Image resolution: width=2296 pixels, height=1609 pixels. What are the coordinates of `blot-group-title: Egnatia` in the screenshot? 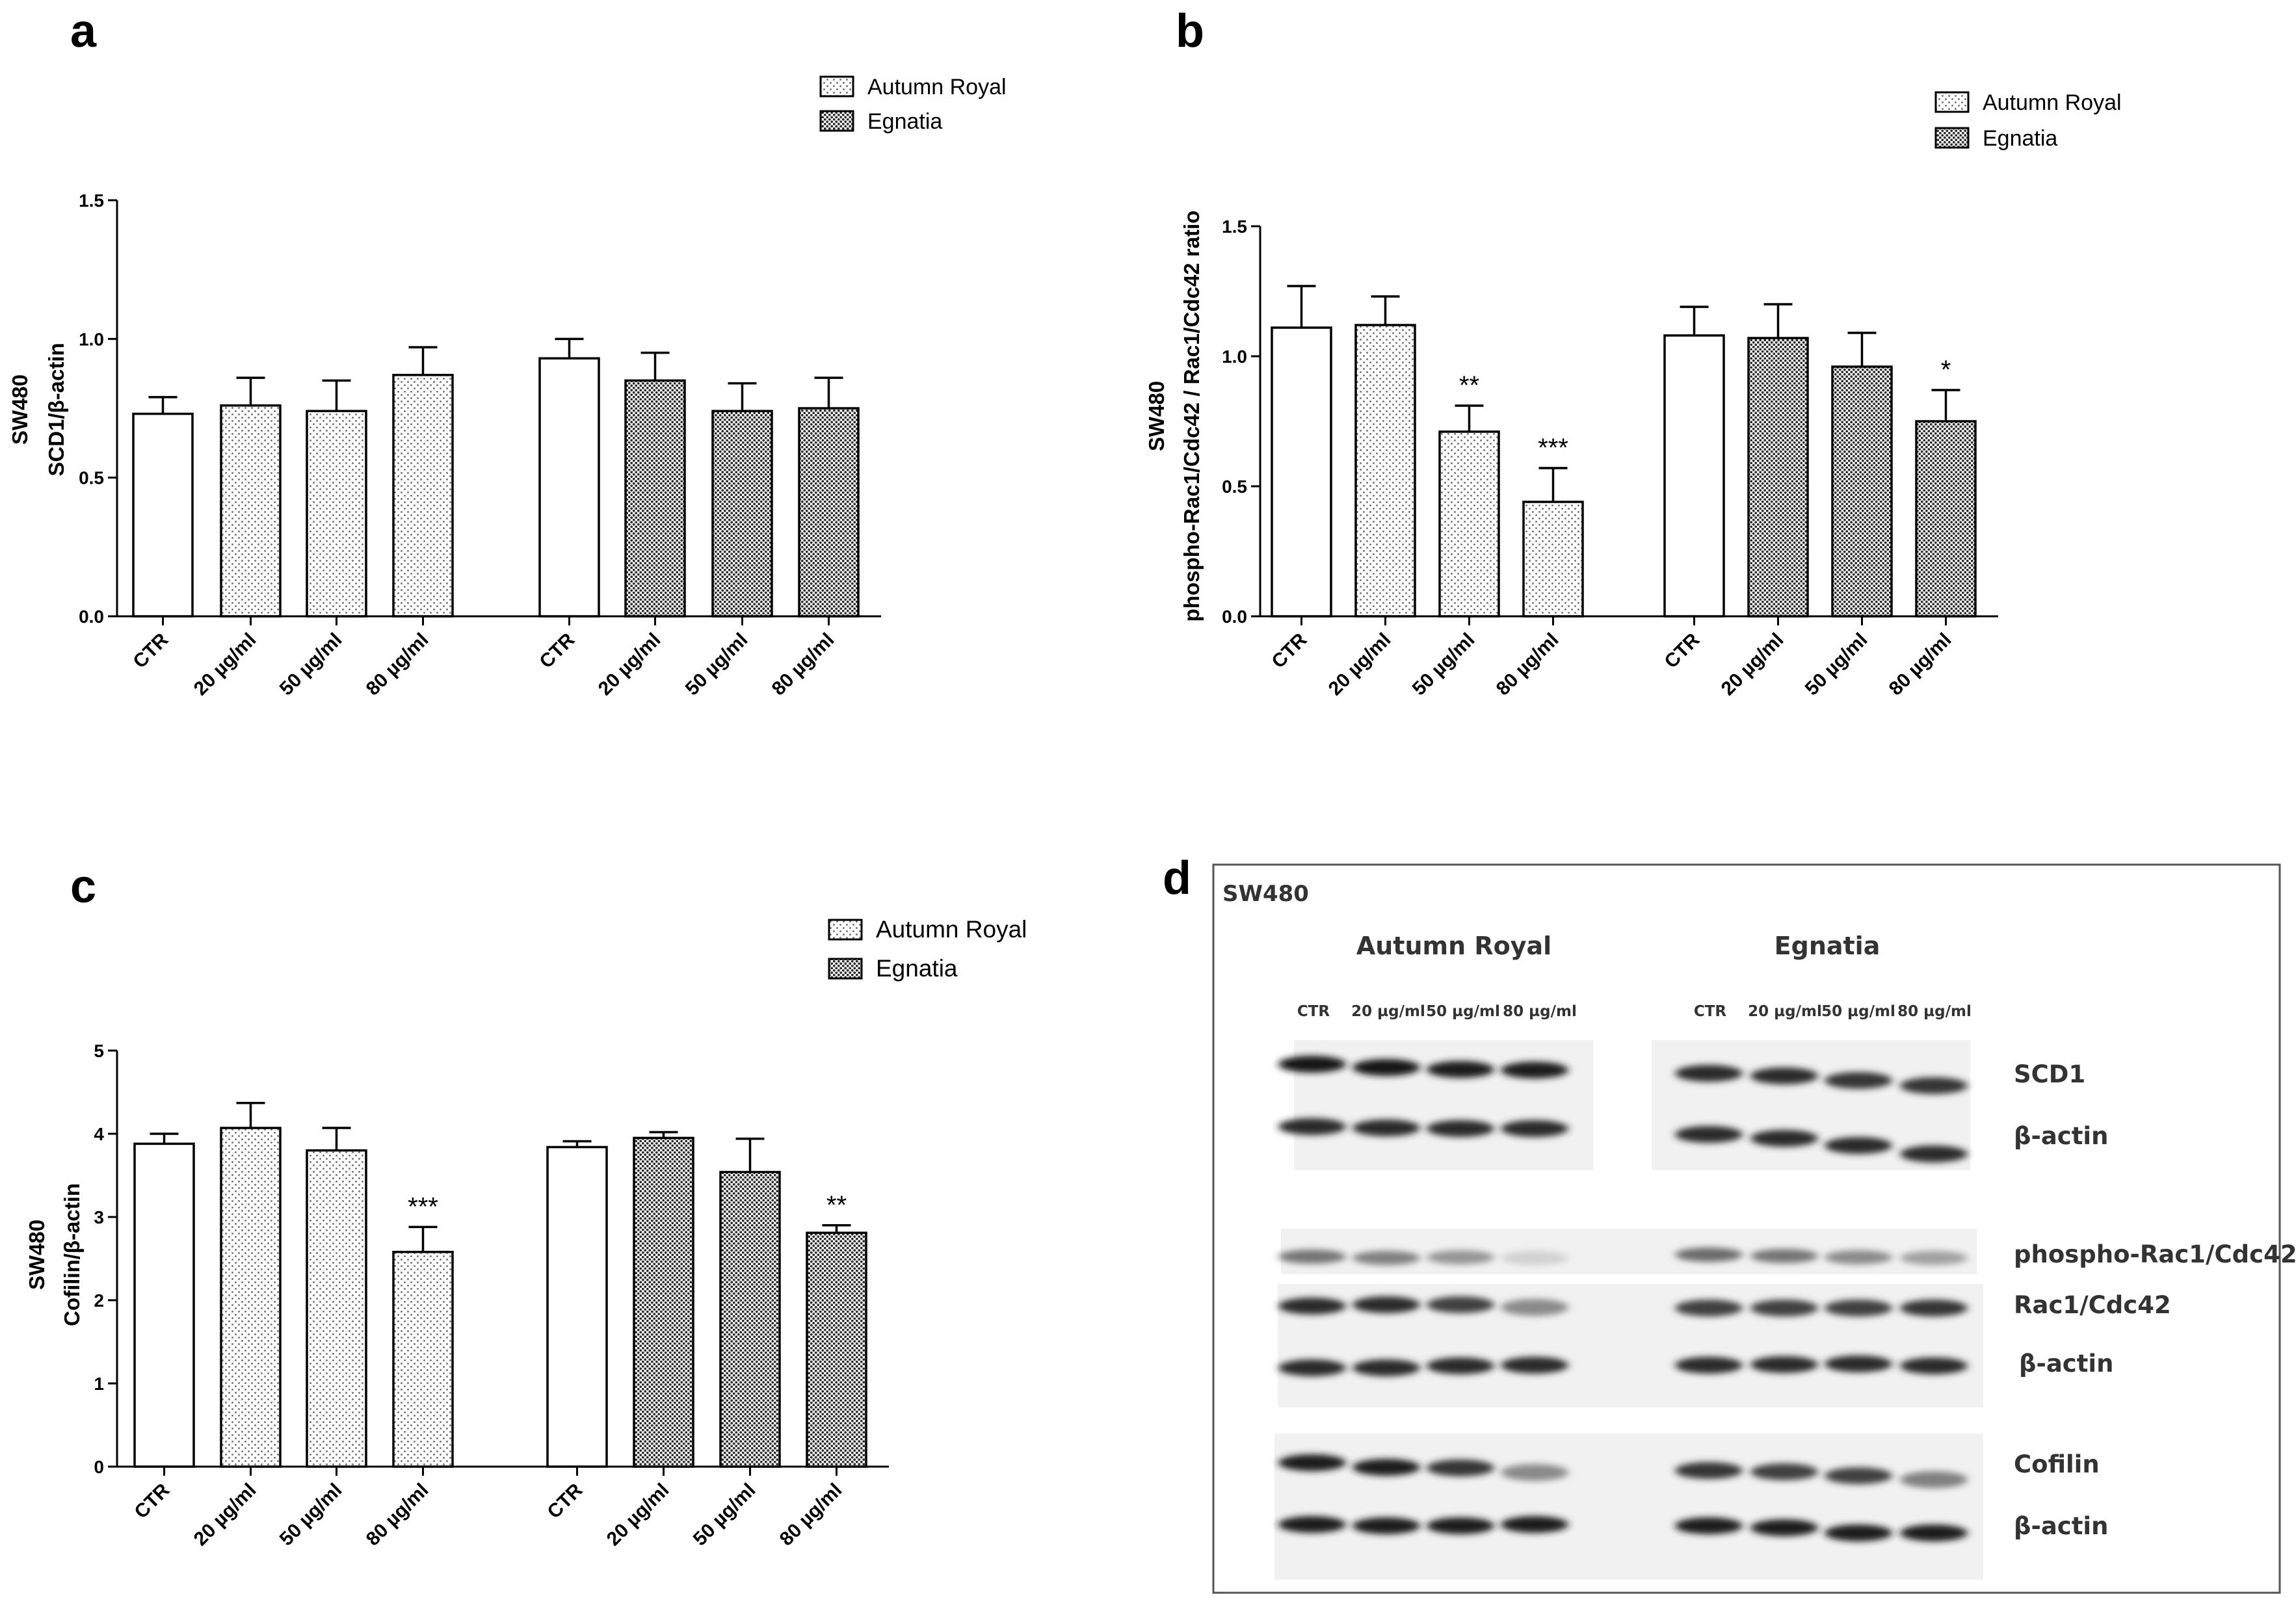 It's located at (1827, 946).